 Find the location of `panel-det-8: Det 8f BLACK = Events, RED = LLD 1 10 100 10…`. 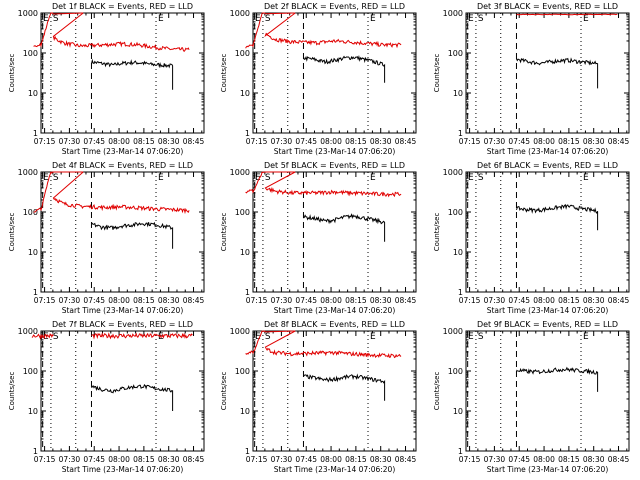

panel-det-8: Det 8f BLACK = Events, RED = LLD 1 10 100 10… is located at coordinates (318, 397).